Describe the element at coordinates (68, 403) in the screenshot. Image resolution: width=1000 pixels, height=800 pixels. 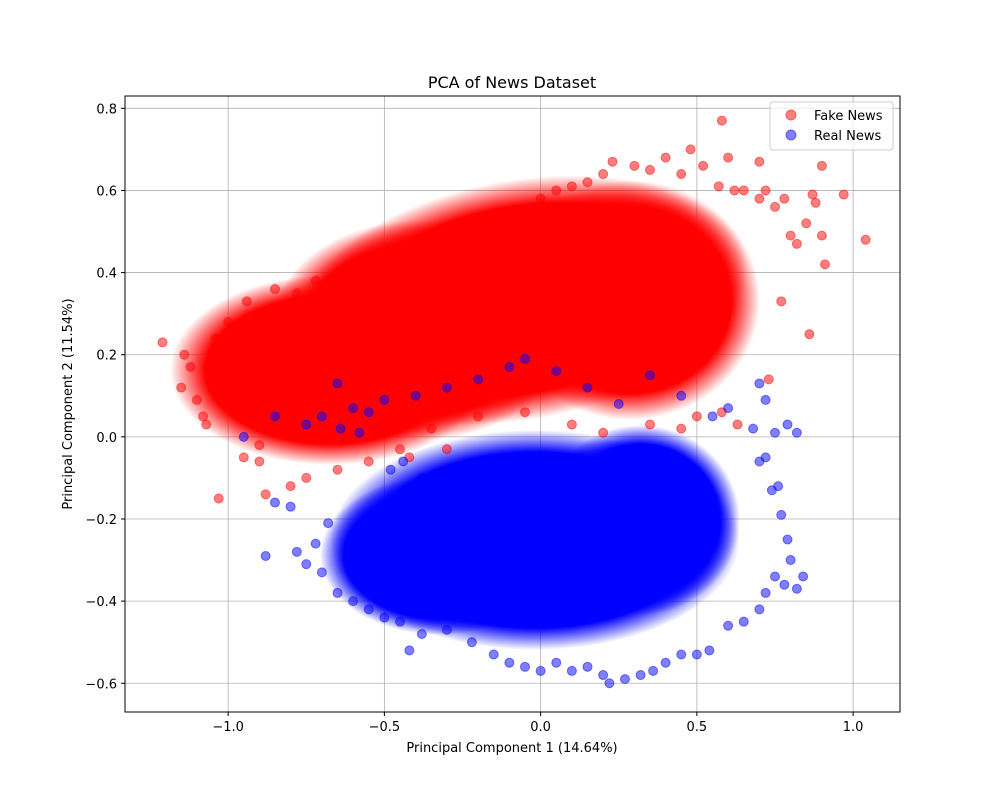
I see `y-axis-label: Principal Component 2 (11.54%)` at that location.